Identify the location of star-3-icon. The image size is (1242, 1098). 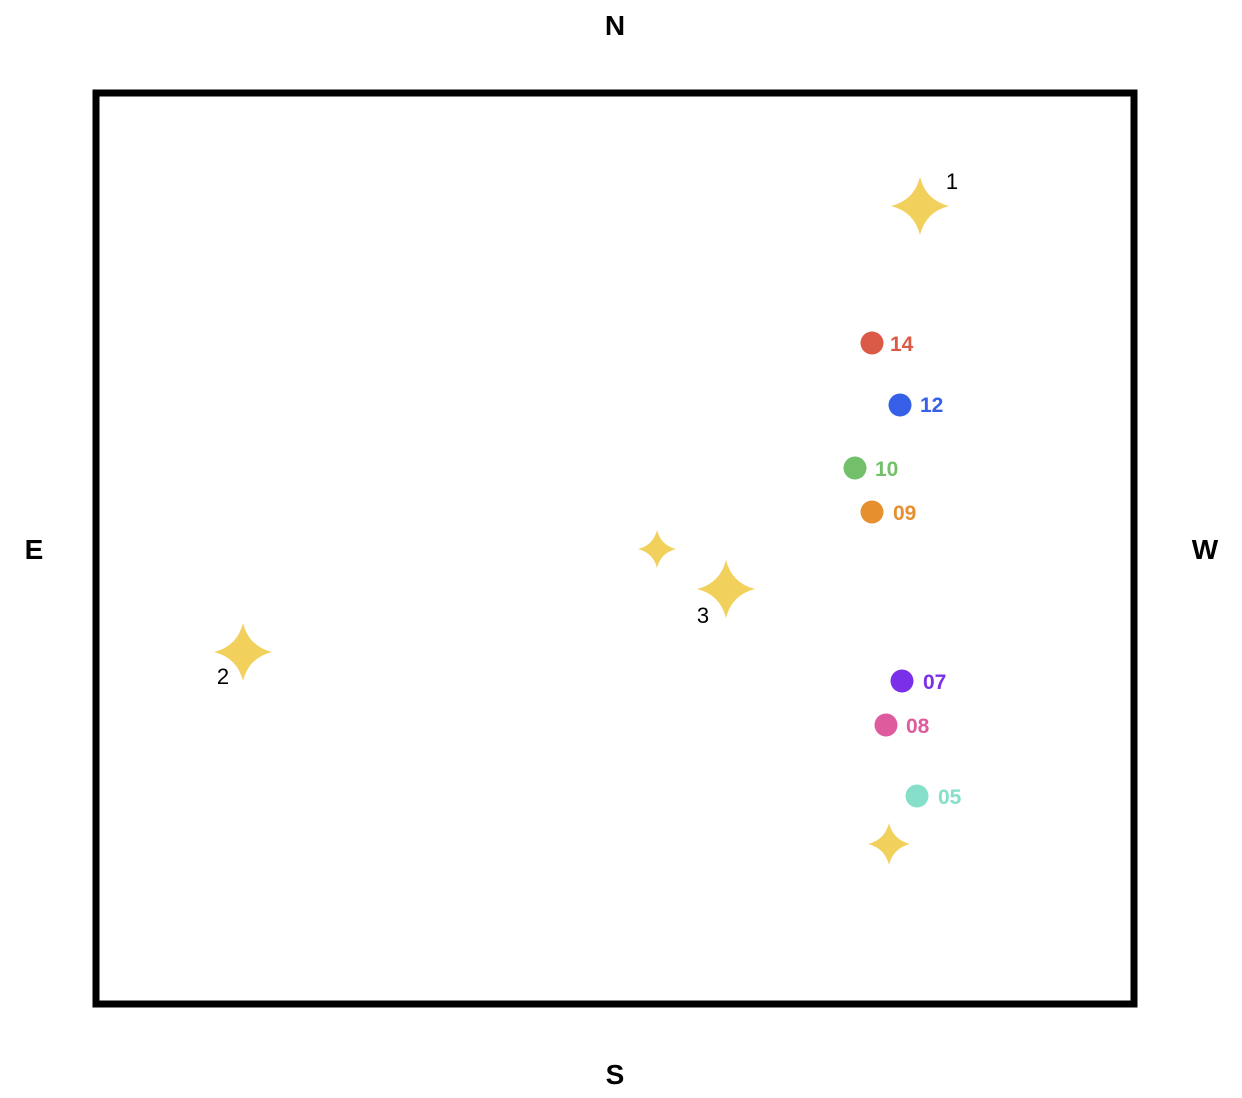
(726, 589).